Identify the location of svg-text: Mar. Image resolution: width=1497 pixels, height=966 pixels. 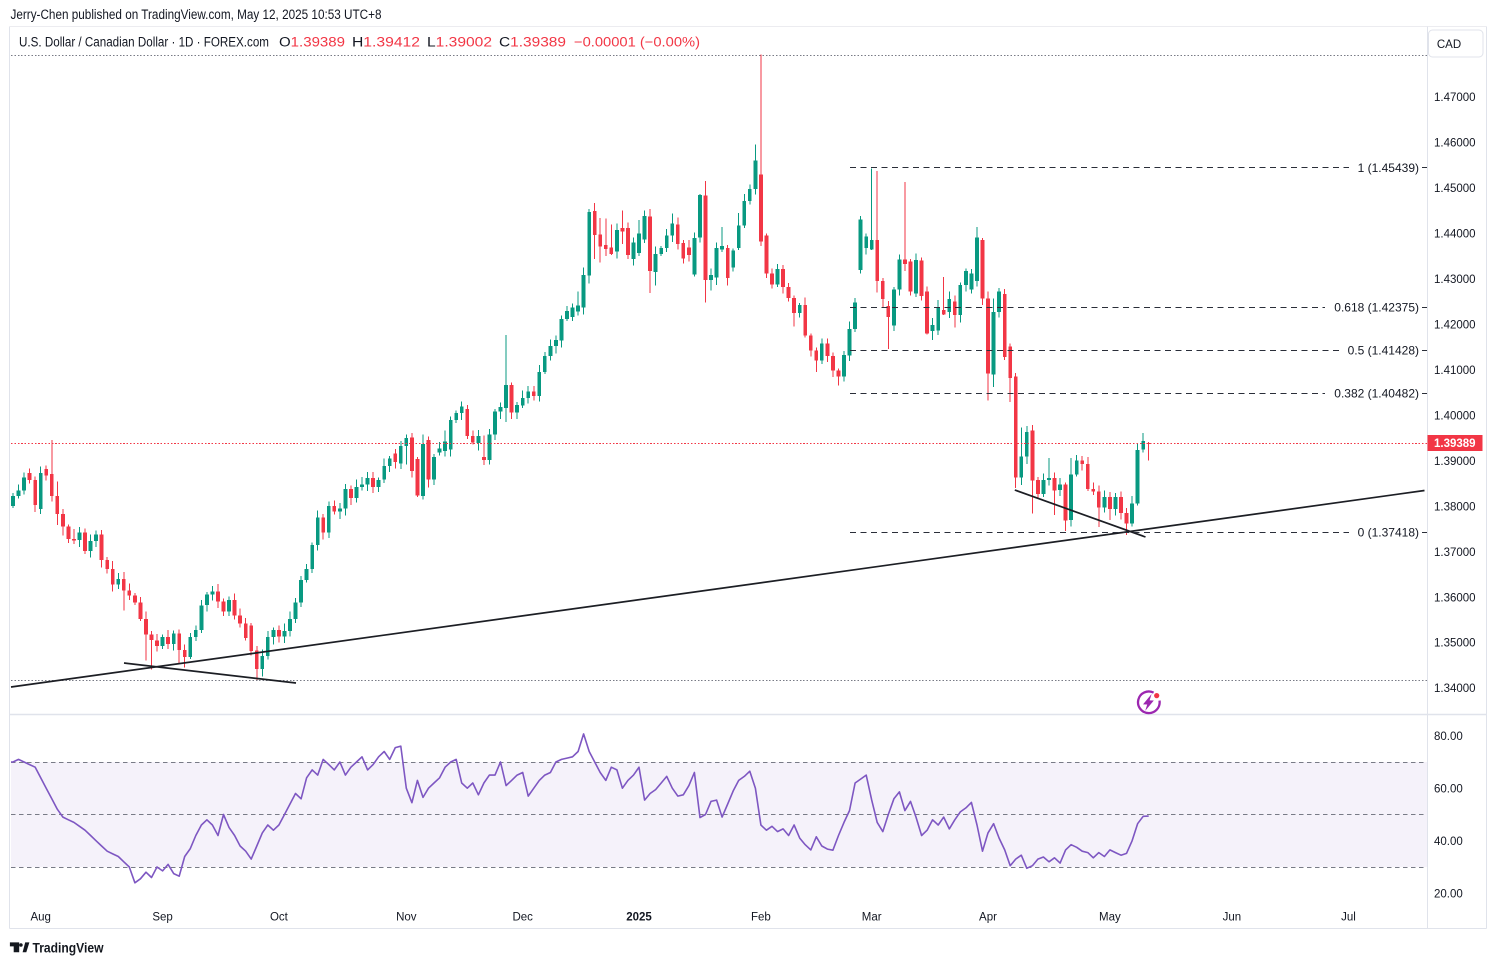
(872, 918).